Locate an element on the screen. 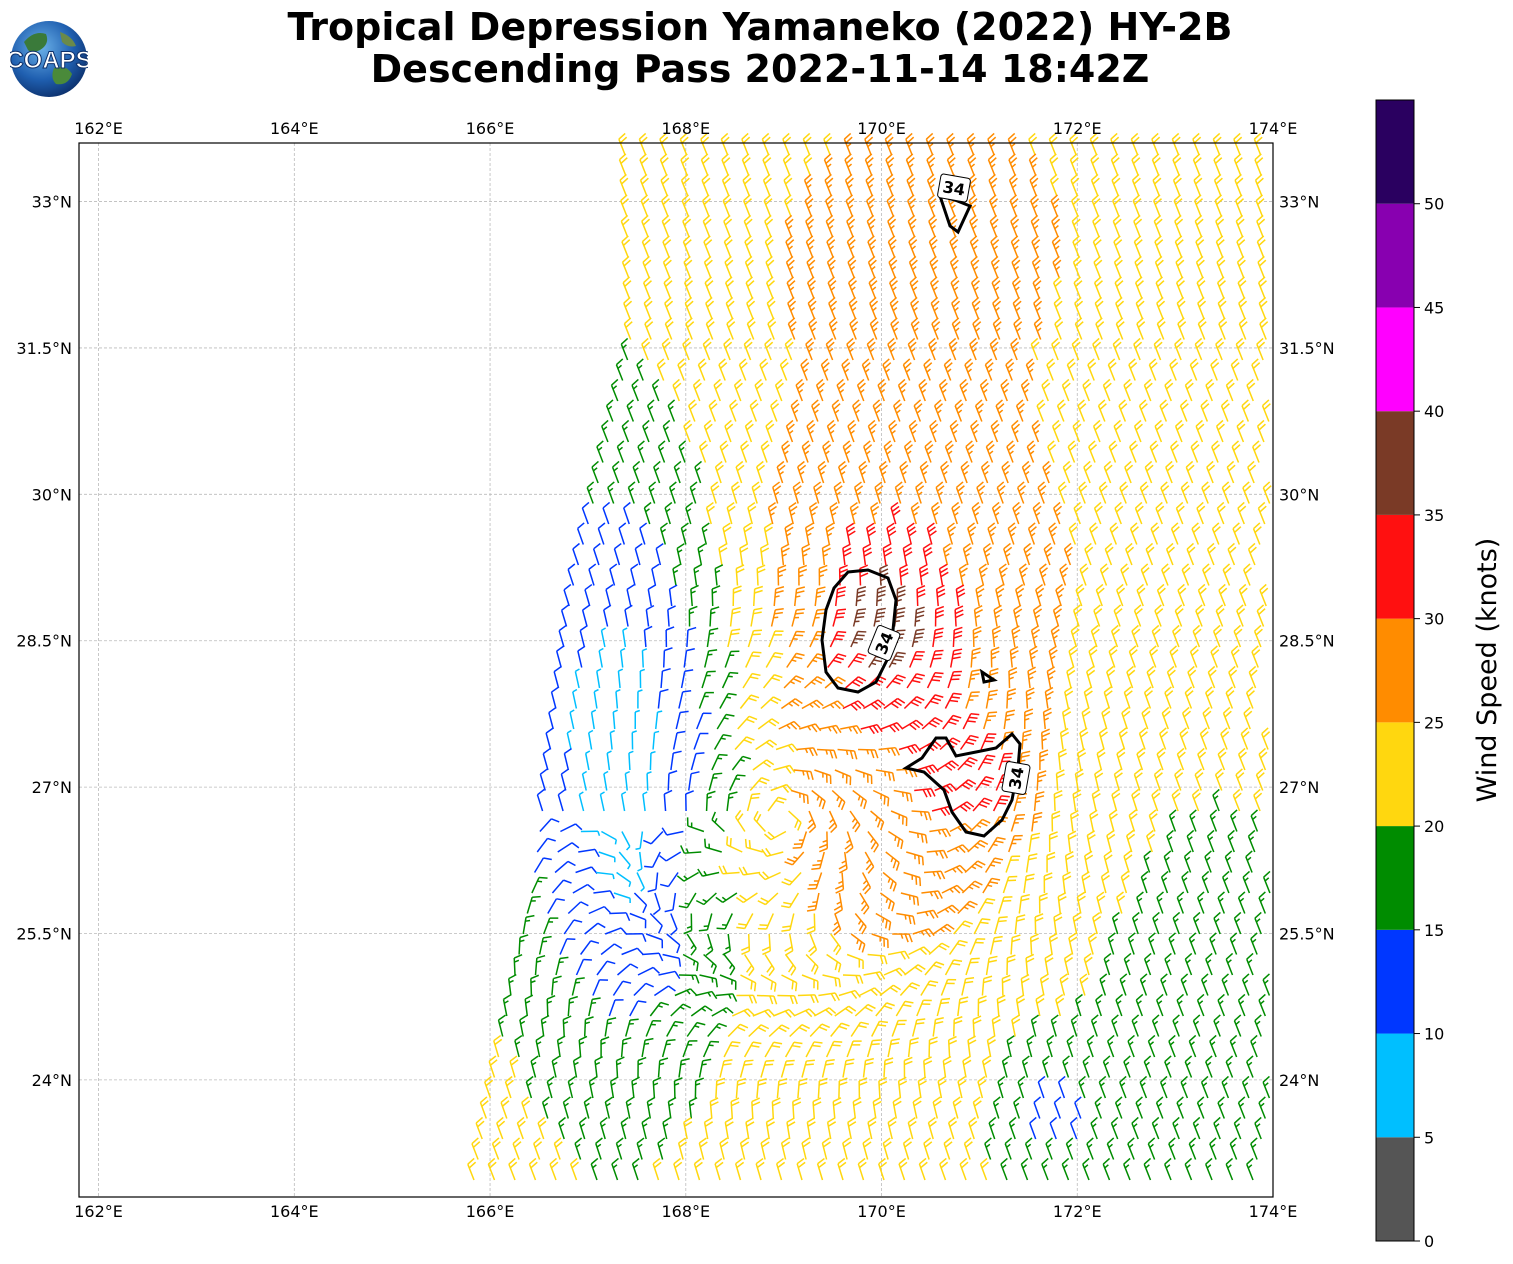 This screenshot has height=1264, width=1513. lon-label-bottom: 170°E is located at coordinates (881, 1211).